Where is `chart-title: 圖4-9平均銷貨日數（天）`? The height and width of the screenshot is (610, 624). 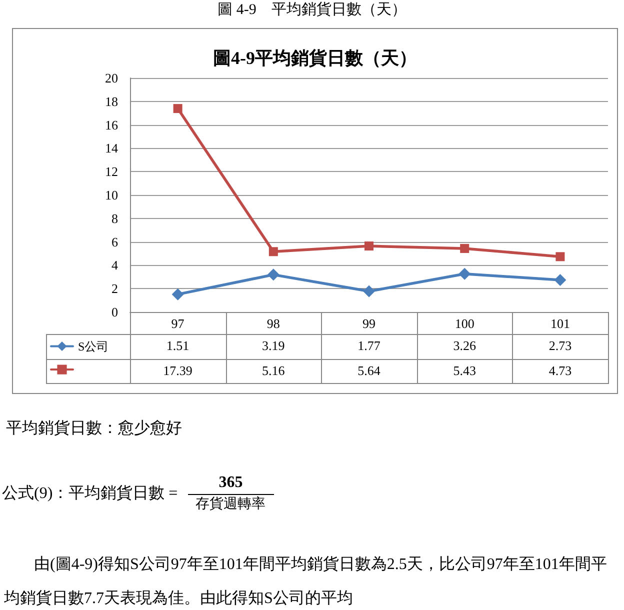
chart-title: 圖4-9平均銷貨日數（天） is located at coordinates (315, 58).